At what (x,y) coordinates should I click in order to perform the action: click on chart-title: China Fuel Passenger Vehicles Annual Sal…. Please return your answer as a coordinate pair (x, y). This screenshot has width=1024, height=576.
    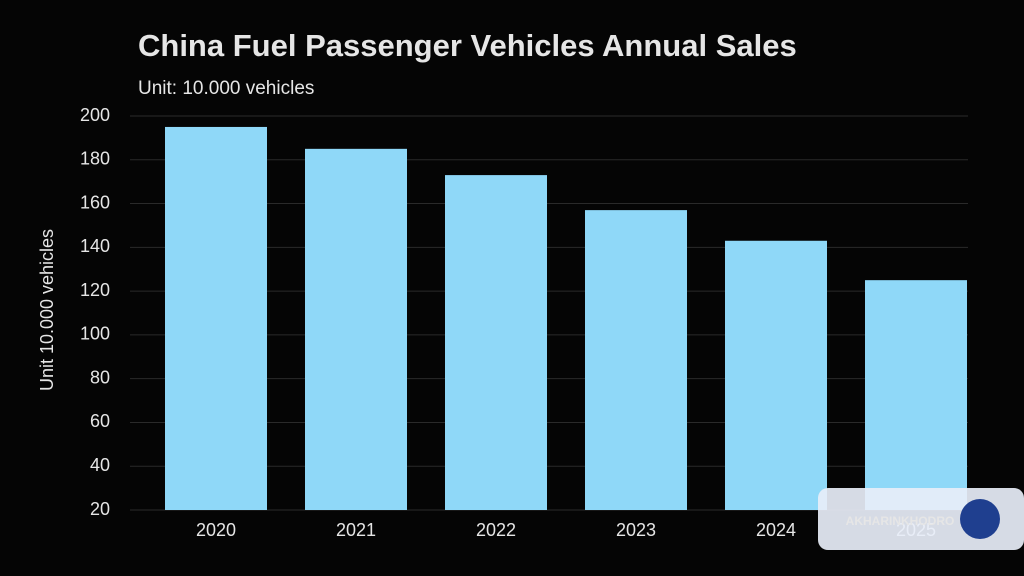
    Looking at the image, I should click on (467, 45).